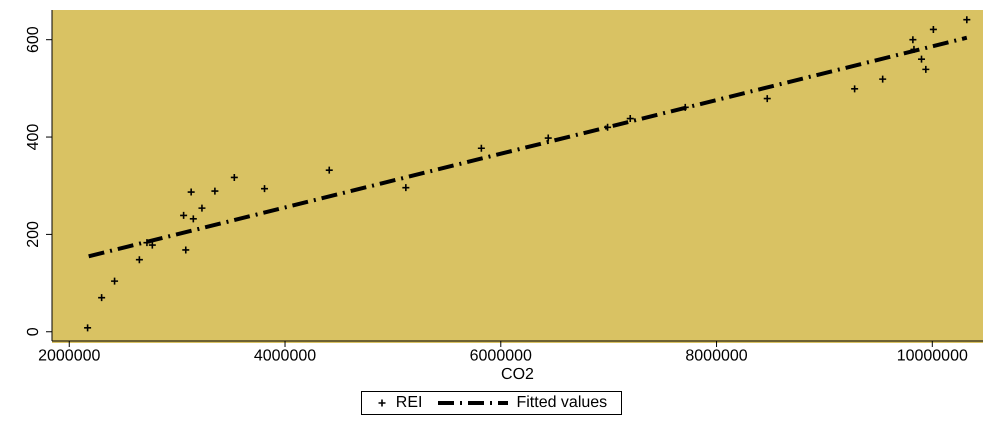 The width and height of the screenshot is (989, 421). I want to click on x-tick-label: 4000000, so click(285, 355).